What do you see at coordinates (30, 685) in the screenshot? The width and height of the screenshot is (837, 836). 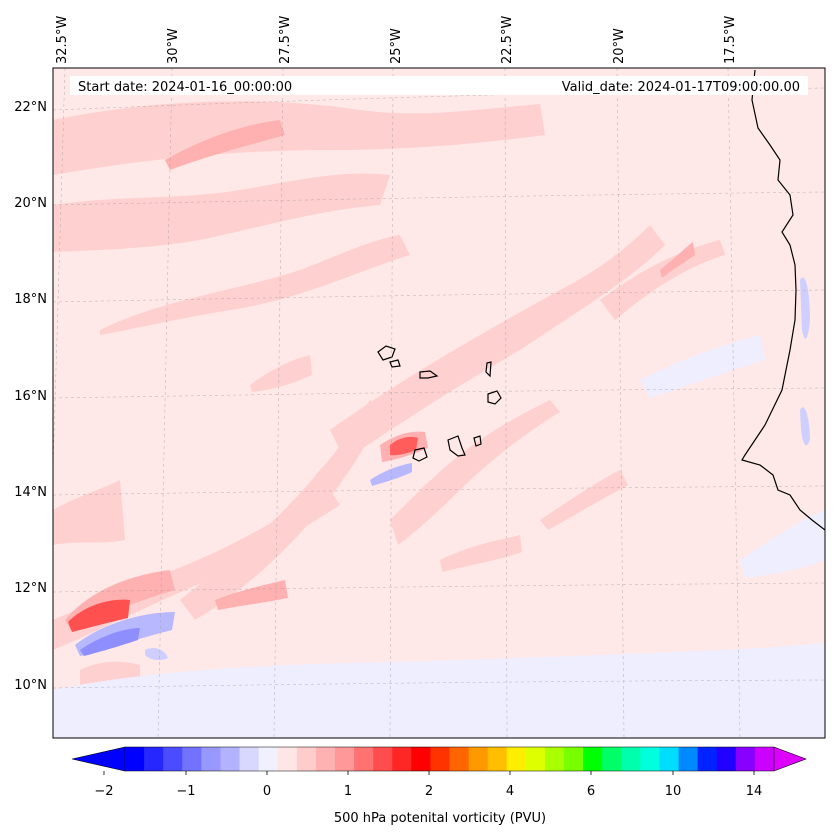 I see `lat-label: 10°N` at bounding box center [30, 685].